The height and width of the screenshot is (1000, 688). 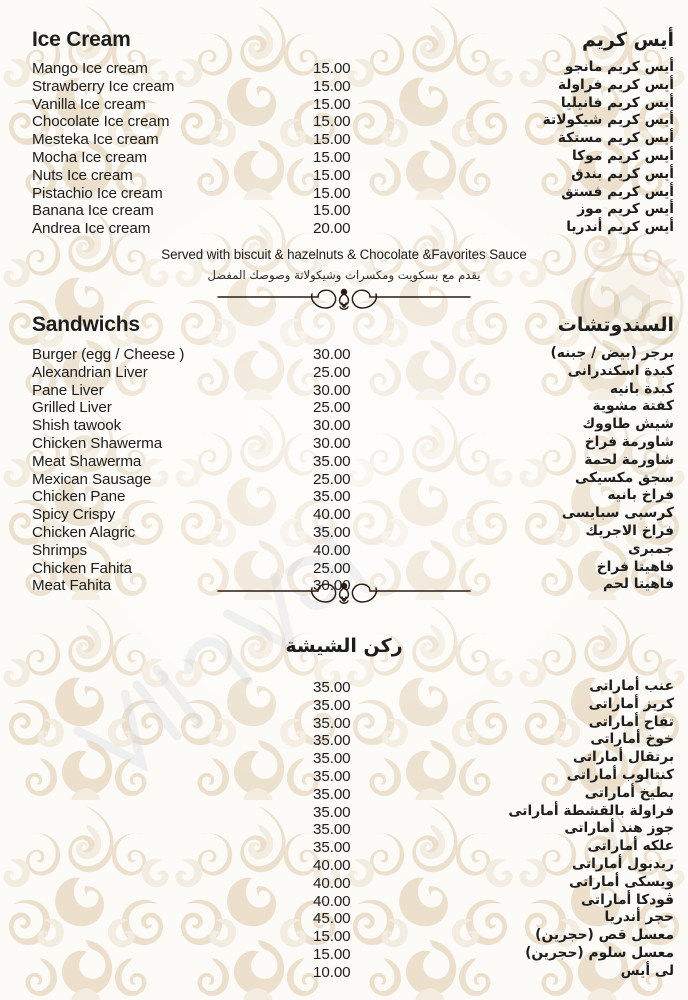 I want to click on menu-item-row: Chicken Pane 35.00 فراخ بانيه, so click(x=344, y=496).